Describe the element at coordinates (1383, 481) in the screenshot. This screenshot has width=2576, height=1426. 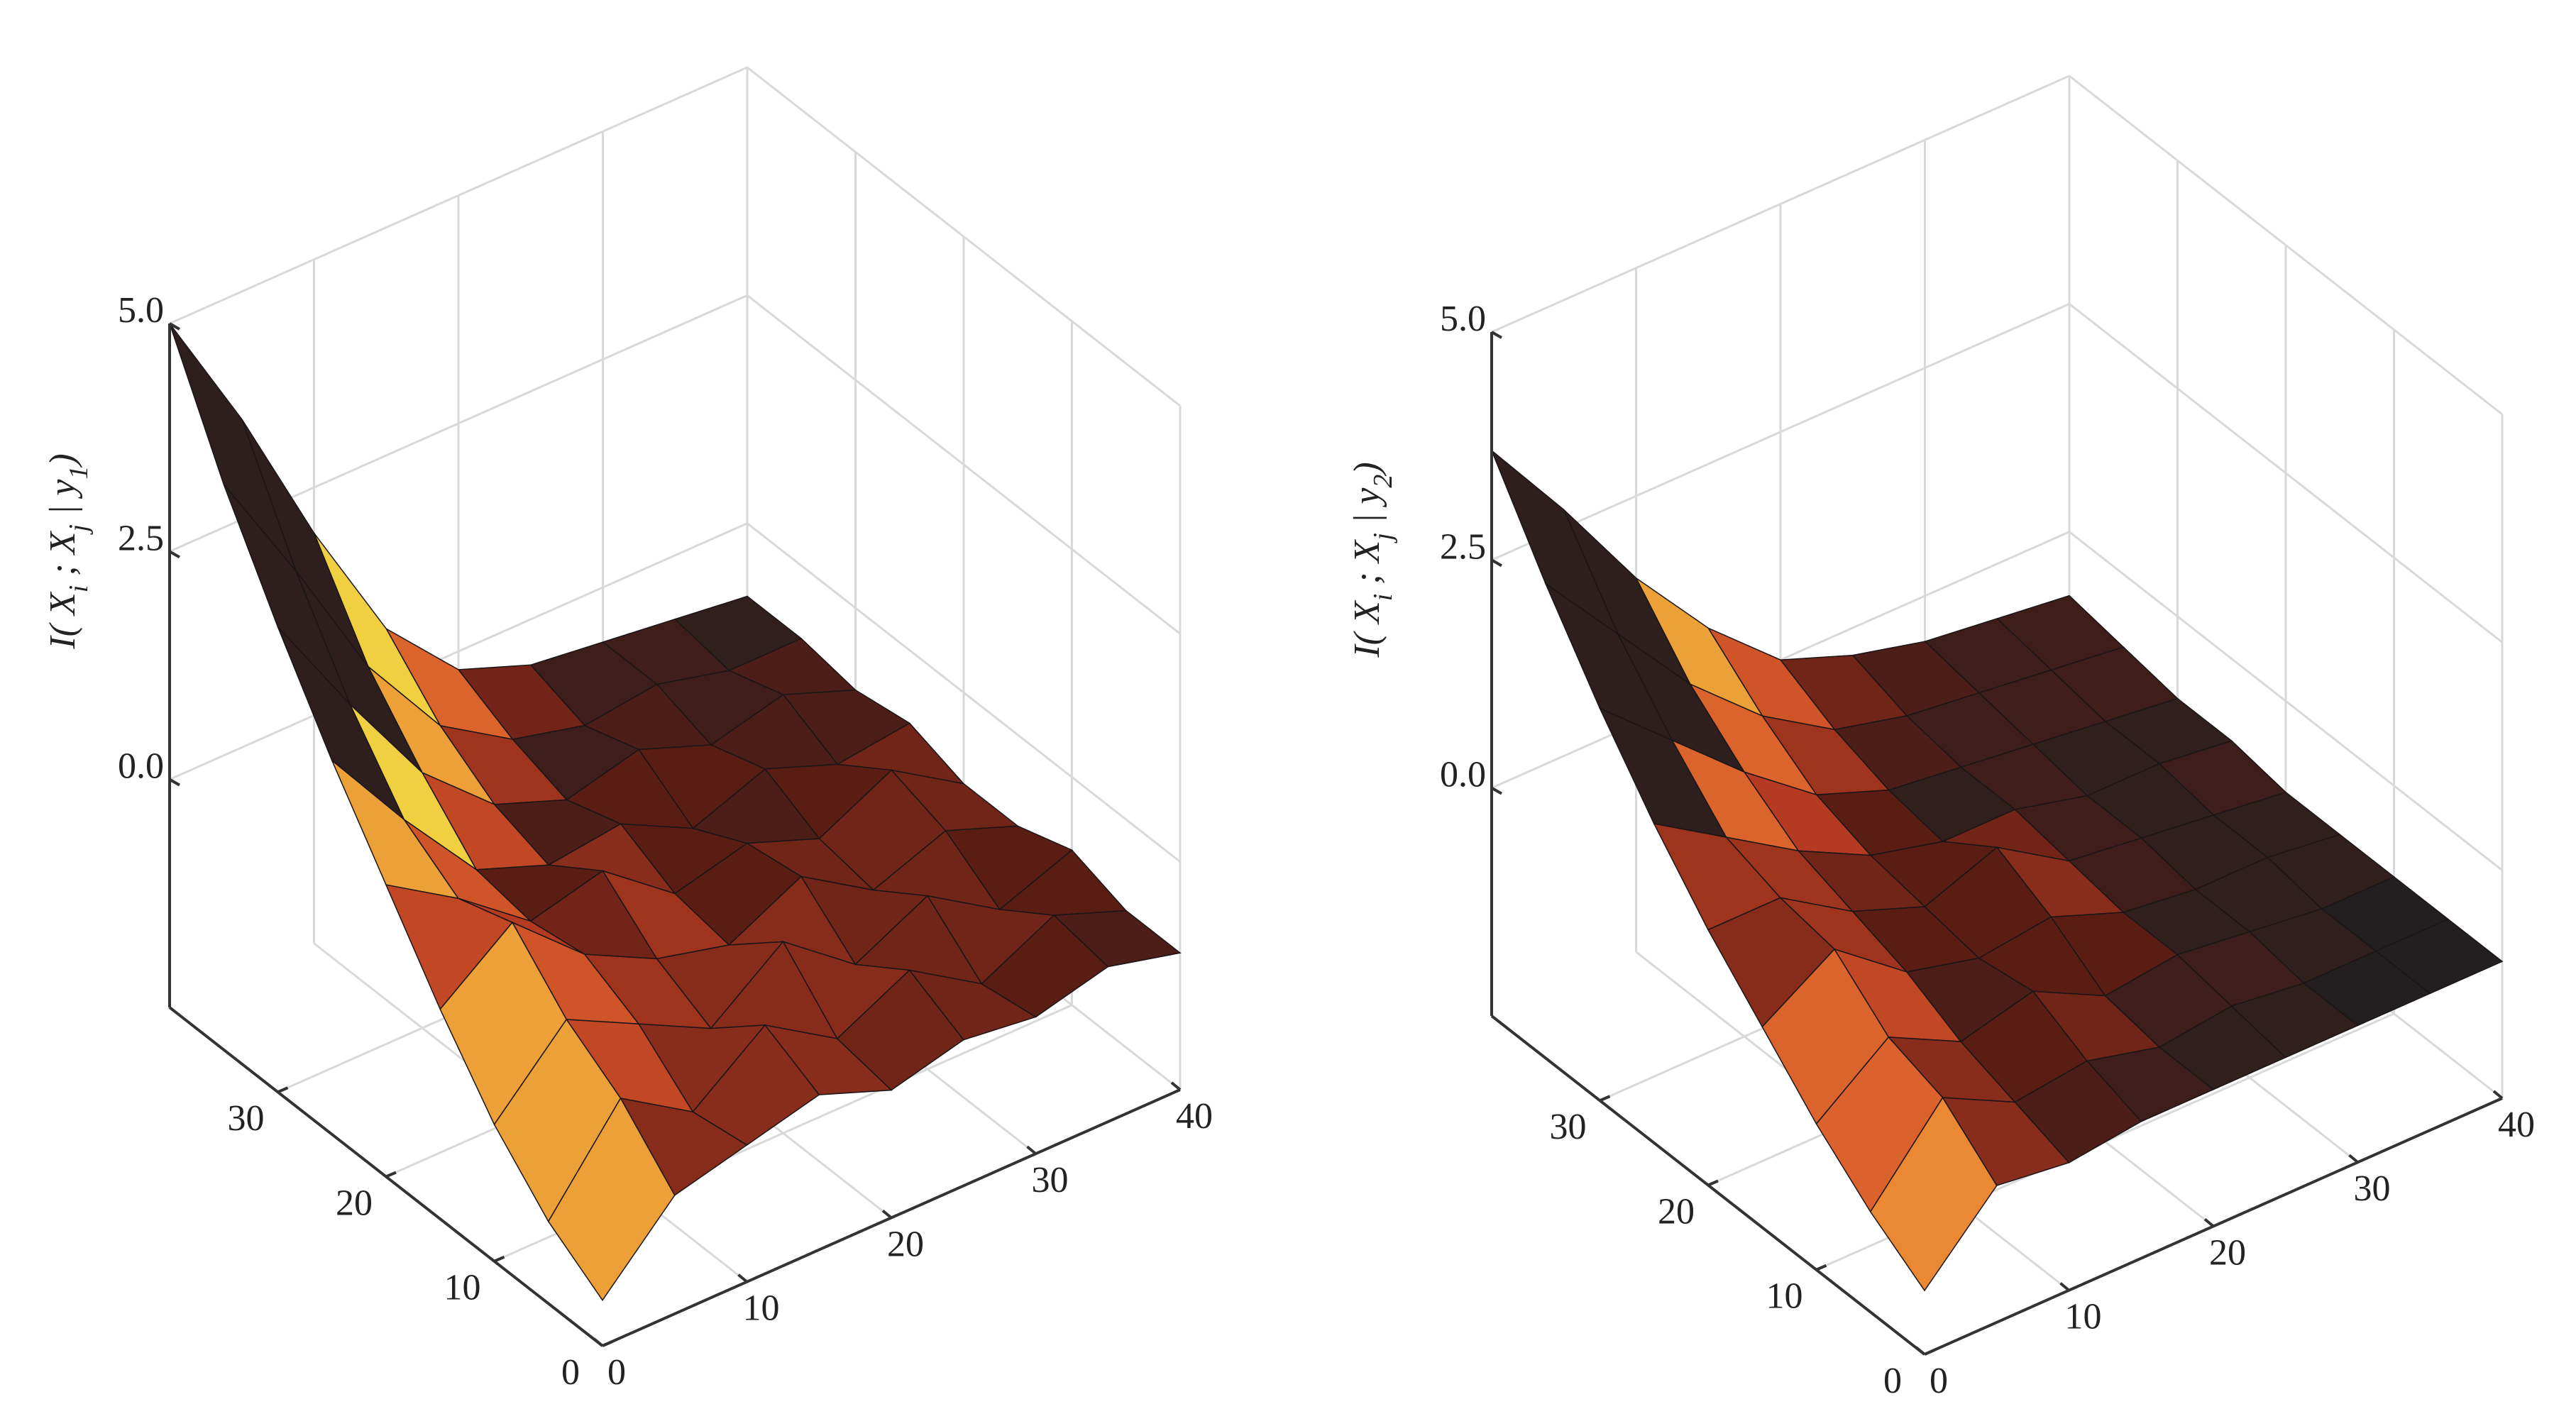
I see `z-axis-label-subscript: 2` at that location.